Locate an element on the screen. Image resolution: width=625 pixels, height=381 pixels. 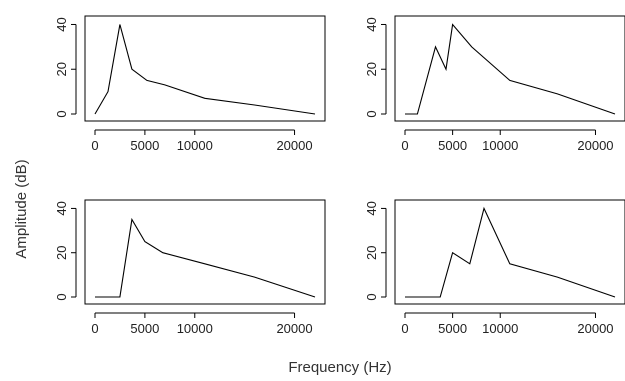
panel-1-series-line is located at coordinates (205, 69).